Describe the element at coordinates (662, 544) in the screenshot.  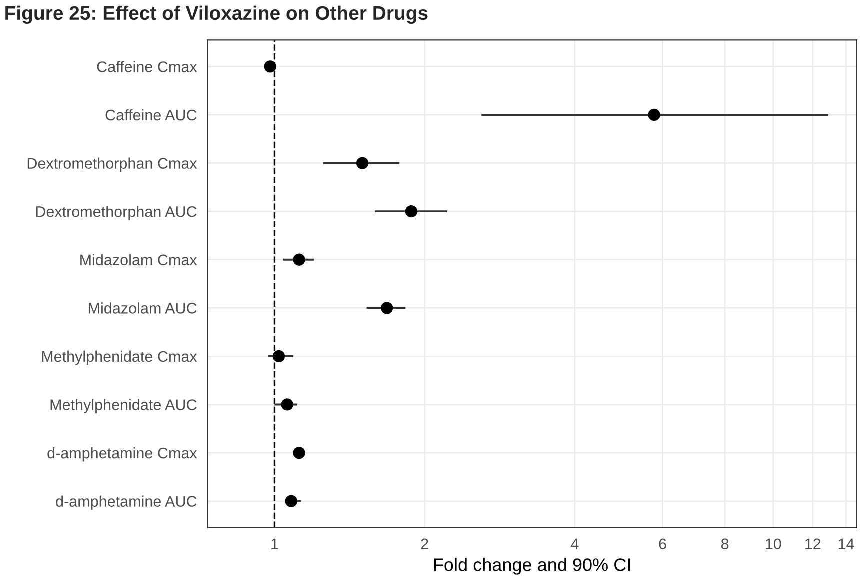
I see `x-tick-label: 6` at that location.